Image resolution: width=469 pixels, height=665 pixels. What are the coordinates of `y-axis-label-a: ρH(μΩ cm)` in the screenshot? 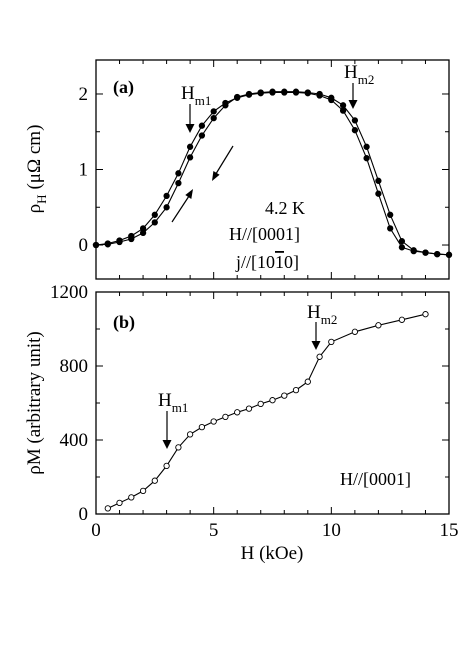 It's located at (36, 169).